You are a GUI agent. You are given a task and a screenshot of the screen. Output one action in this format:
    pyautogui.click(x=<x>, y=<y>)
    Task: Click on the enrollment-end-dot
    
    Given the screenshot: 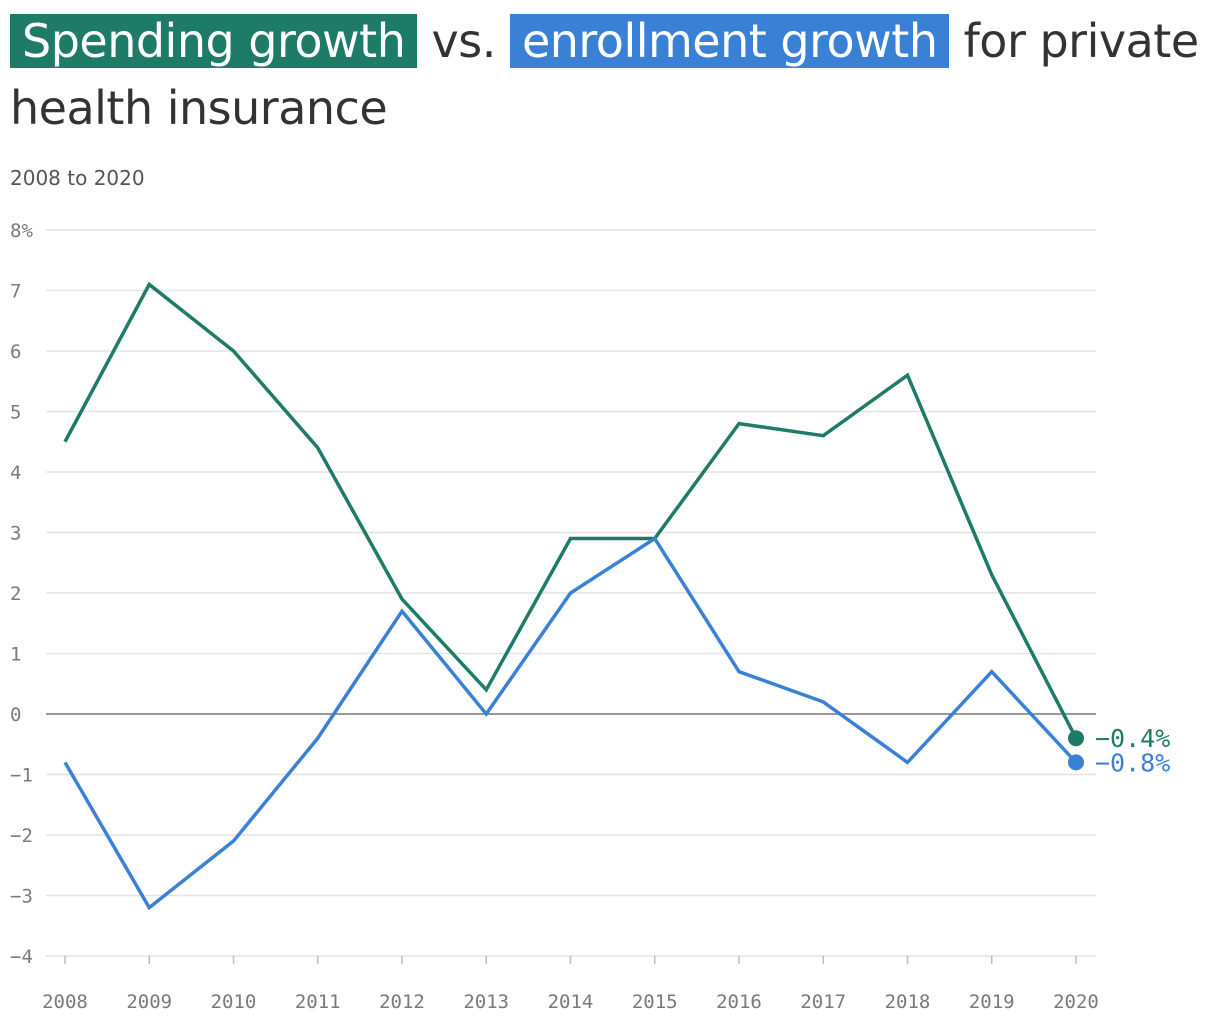 What is the action you would take?
    pyautogui.click(x=1076, y=762)
    